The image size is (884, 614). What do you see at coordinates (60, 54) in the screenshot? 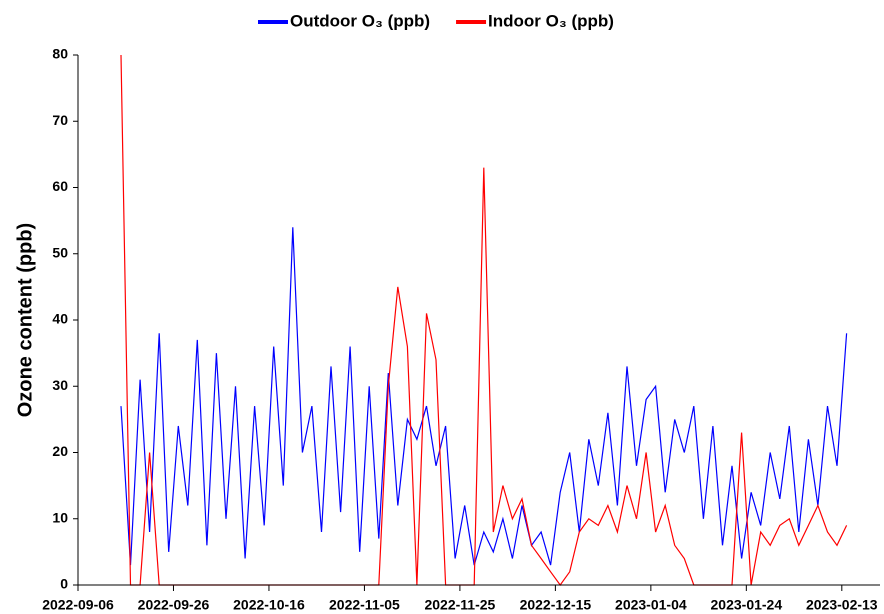
I see `y-tick-label: 80` at bounding box center [60, 54].